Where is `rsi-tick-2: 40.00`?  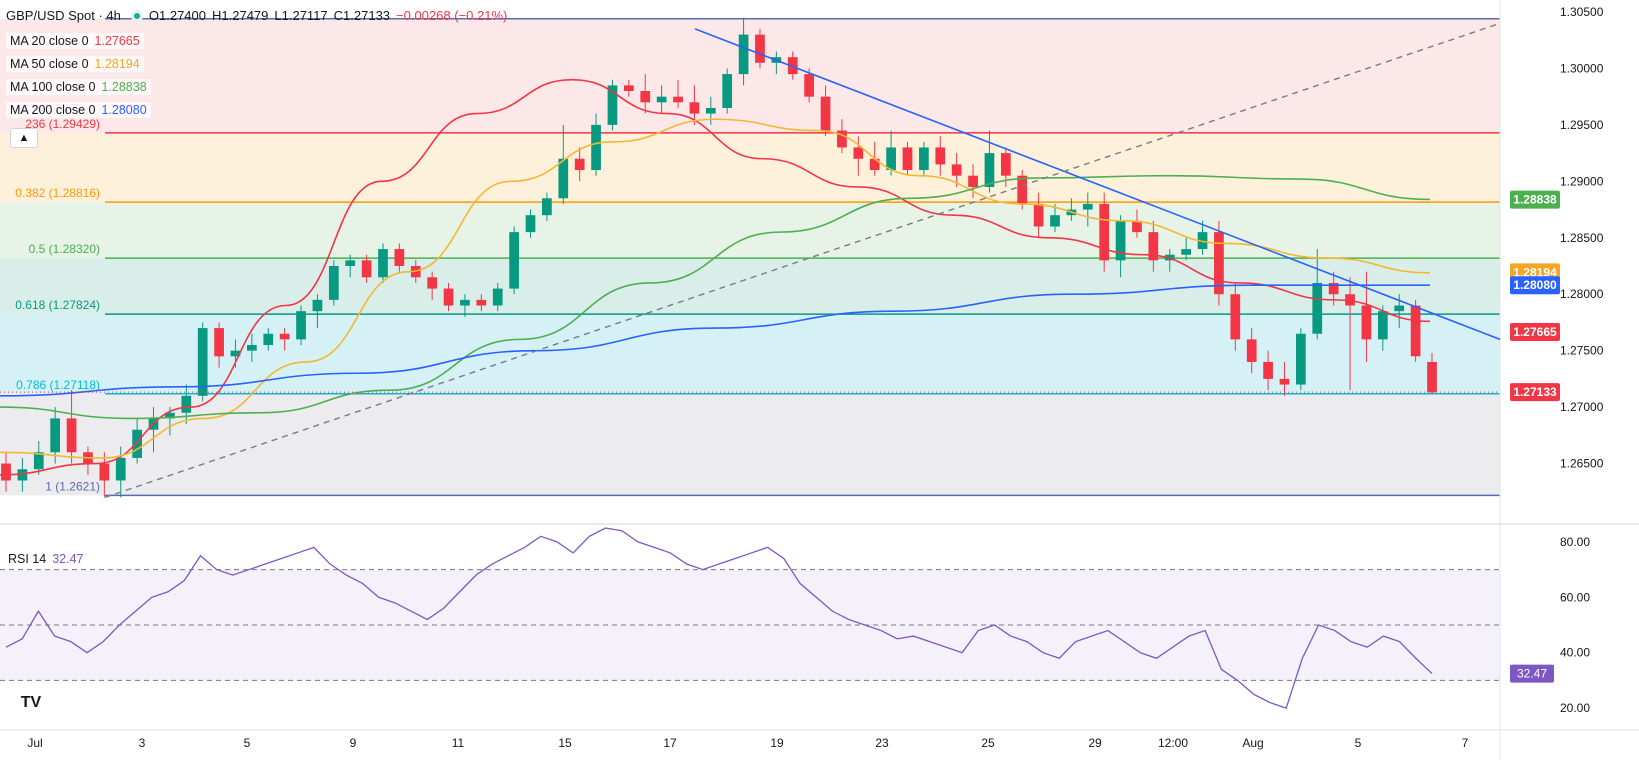 rsi-tick-2: 40.00 is located at coordinates (1575, 653).